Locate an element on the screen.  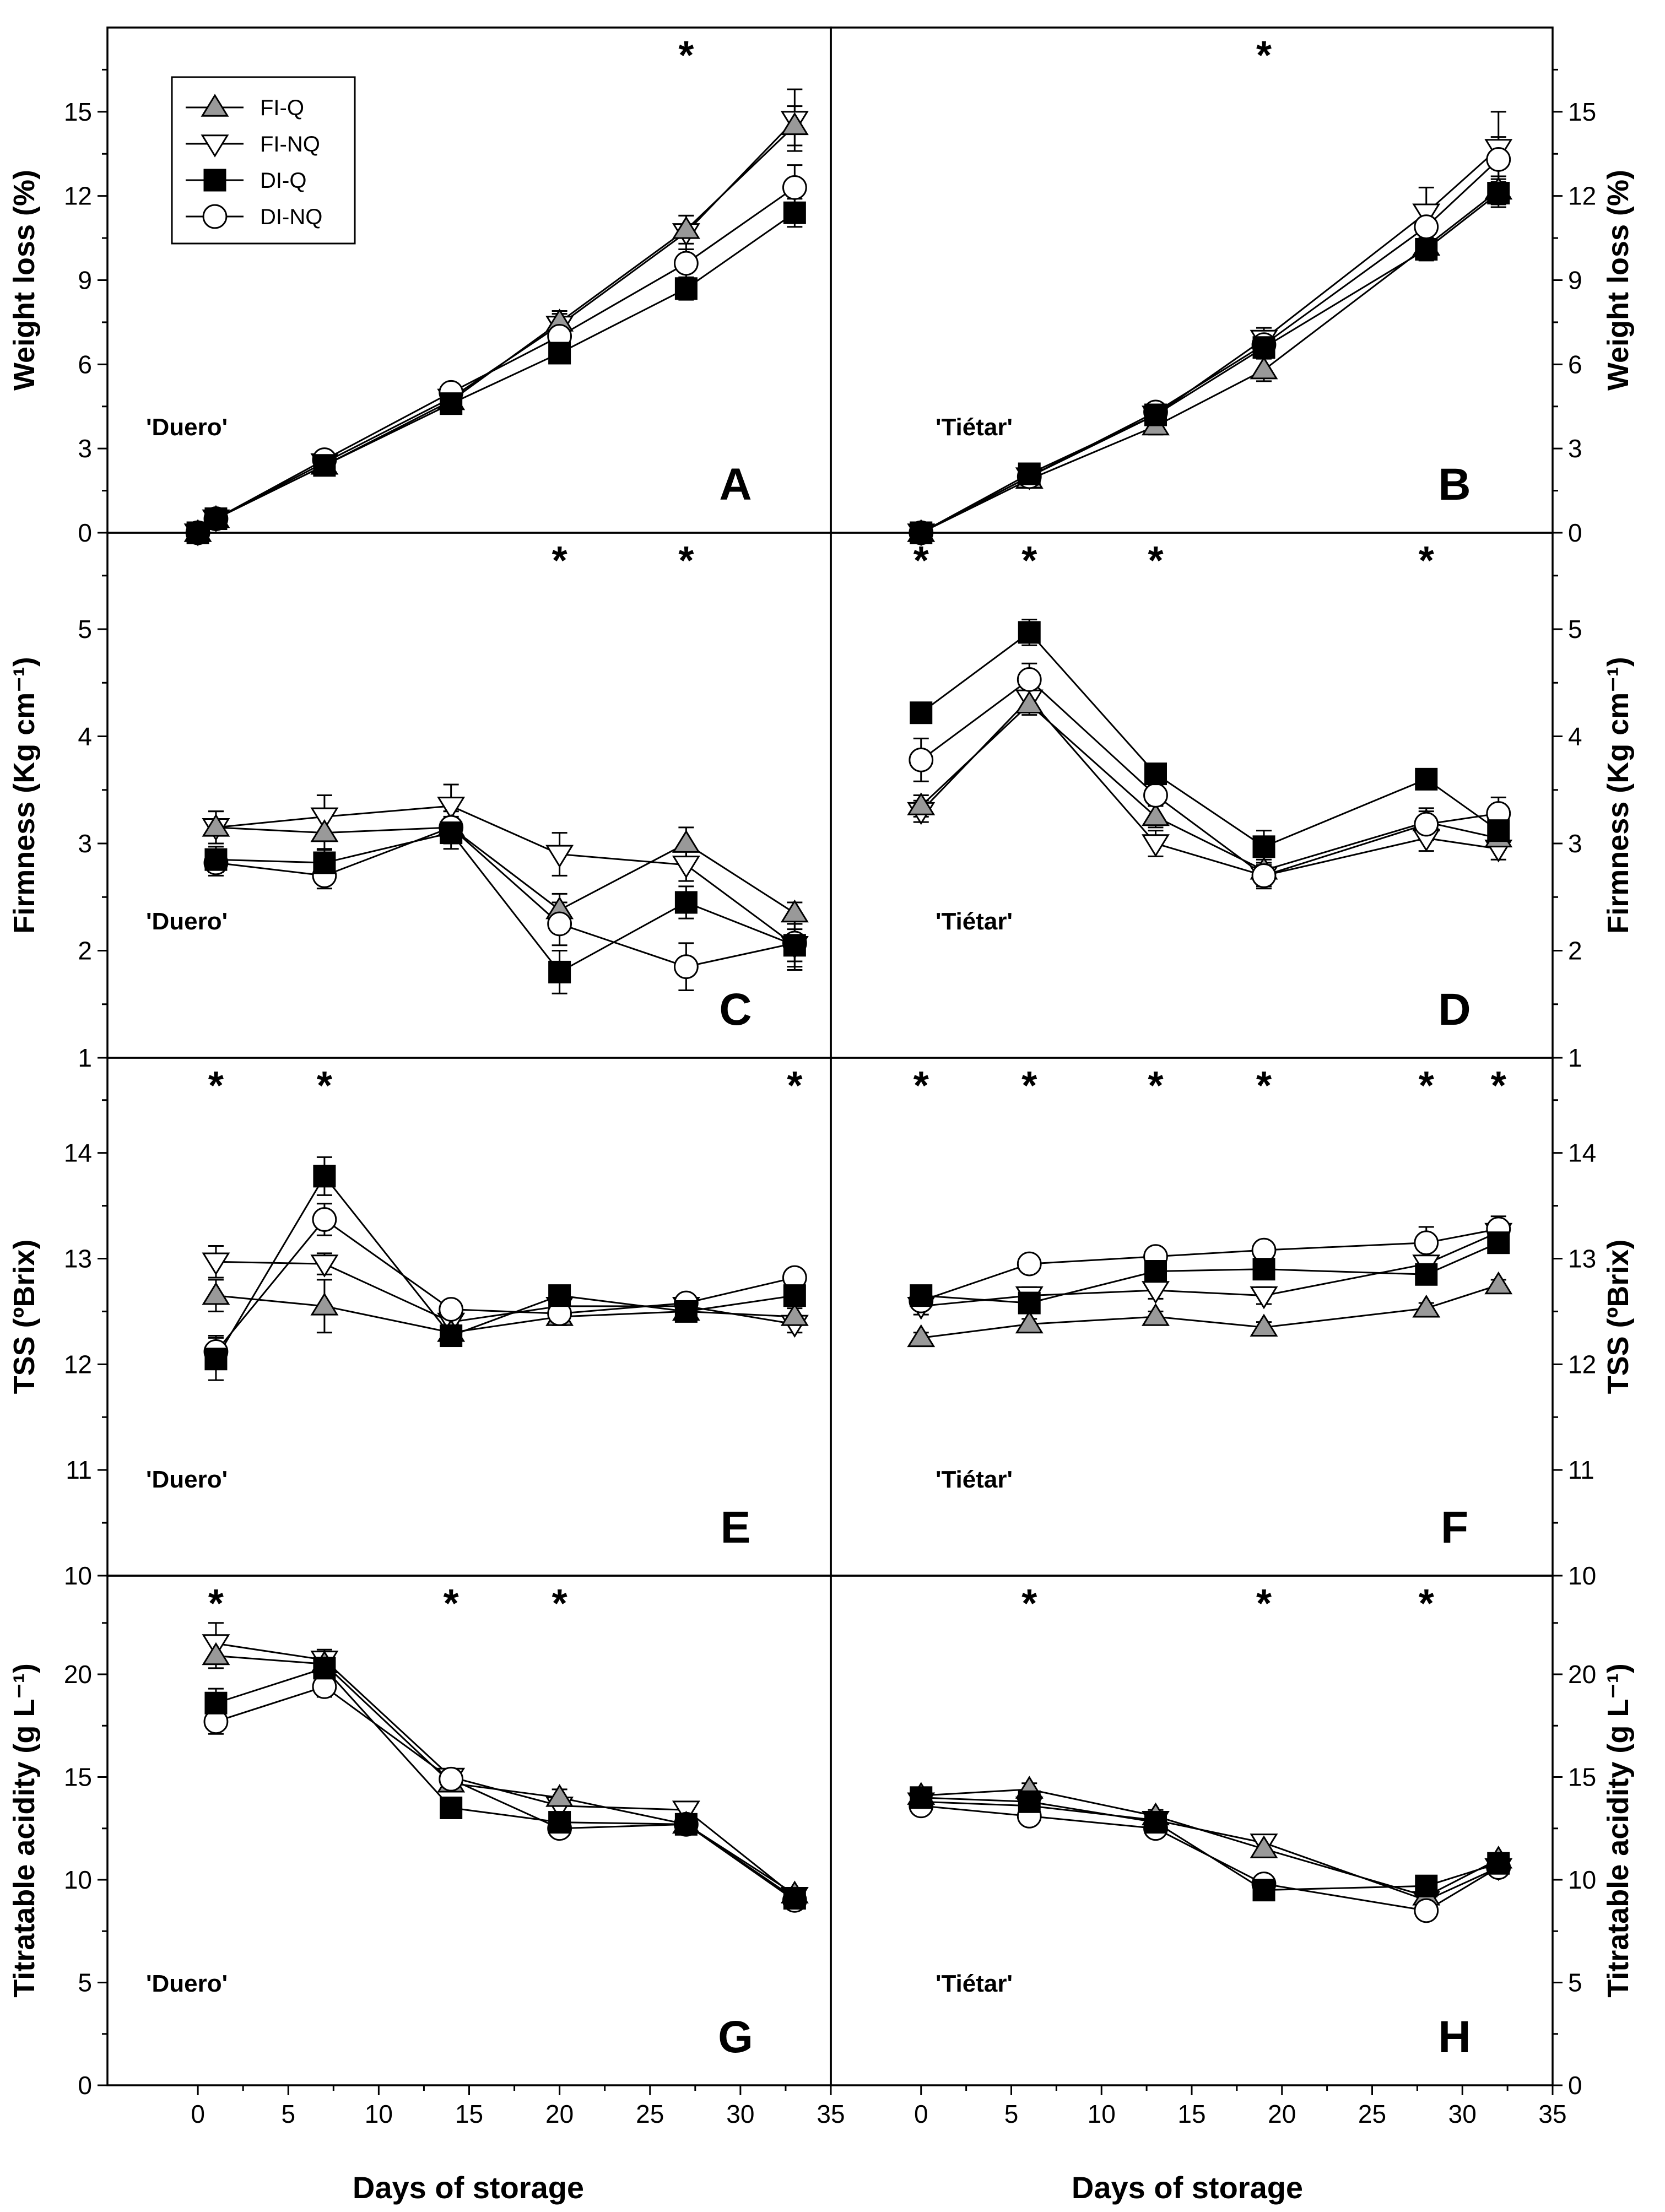
panel-d: 1 2 3 4 5 Firmness (Kg cm⁻¹) * * * * 'Tiétar' D is located at coordinates (1232, 802).